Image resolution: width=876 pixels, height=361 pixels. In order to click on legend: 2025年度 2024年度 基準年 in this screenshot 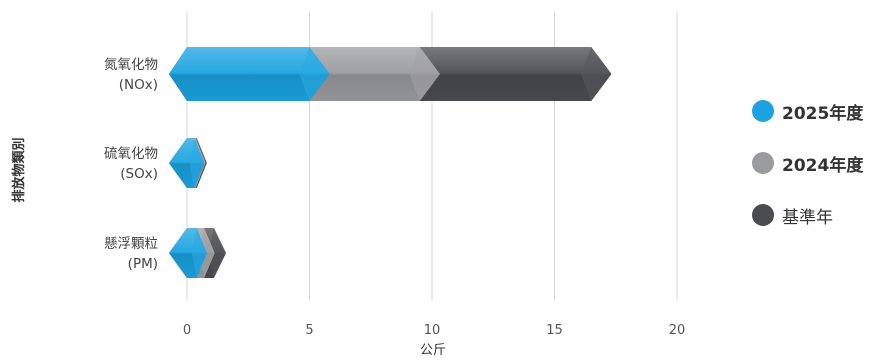, I will do `click(807, 176)`.